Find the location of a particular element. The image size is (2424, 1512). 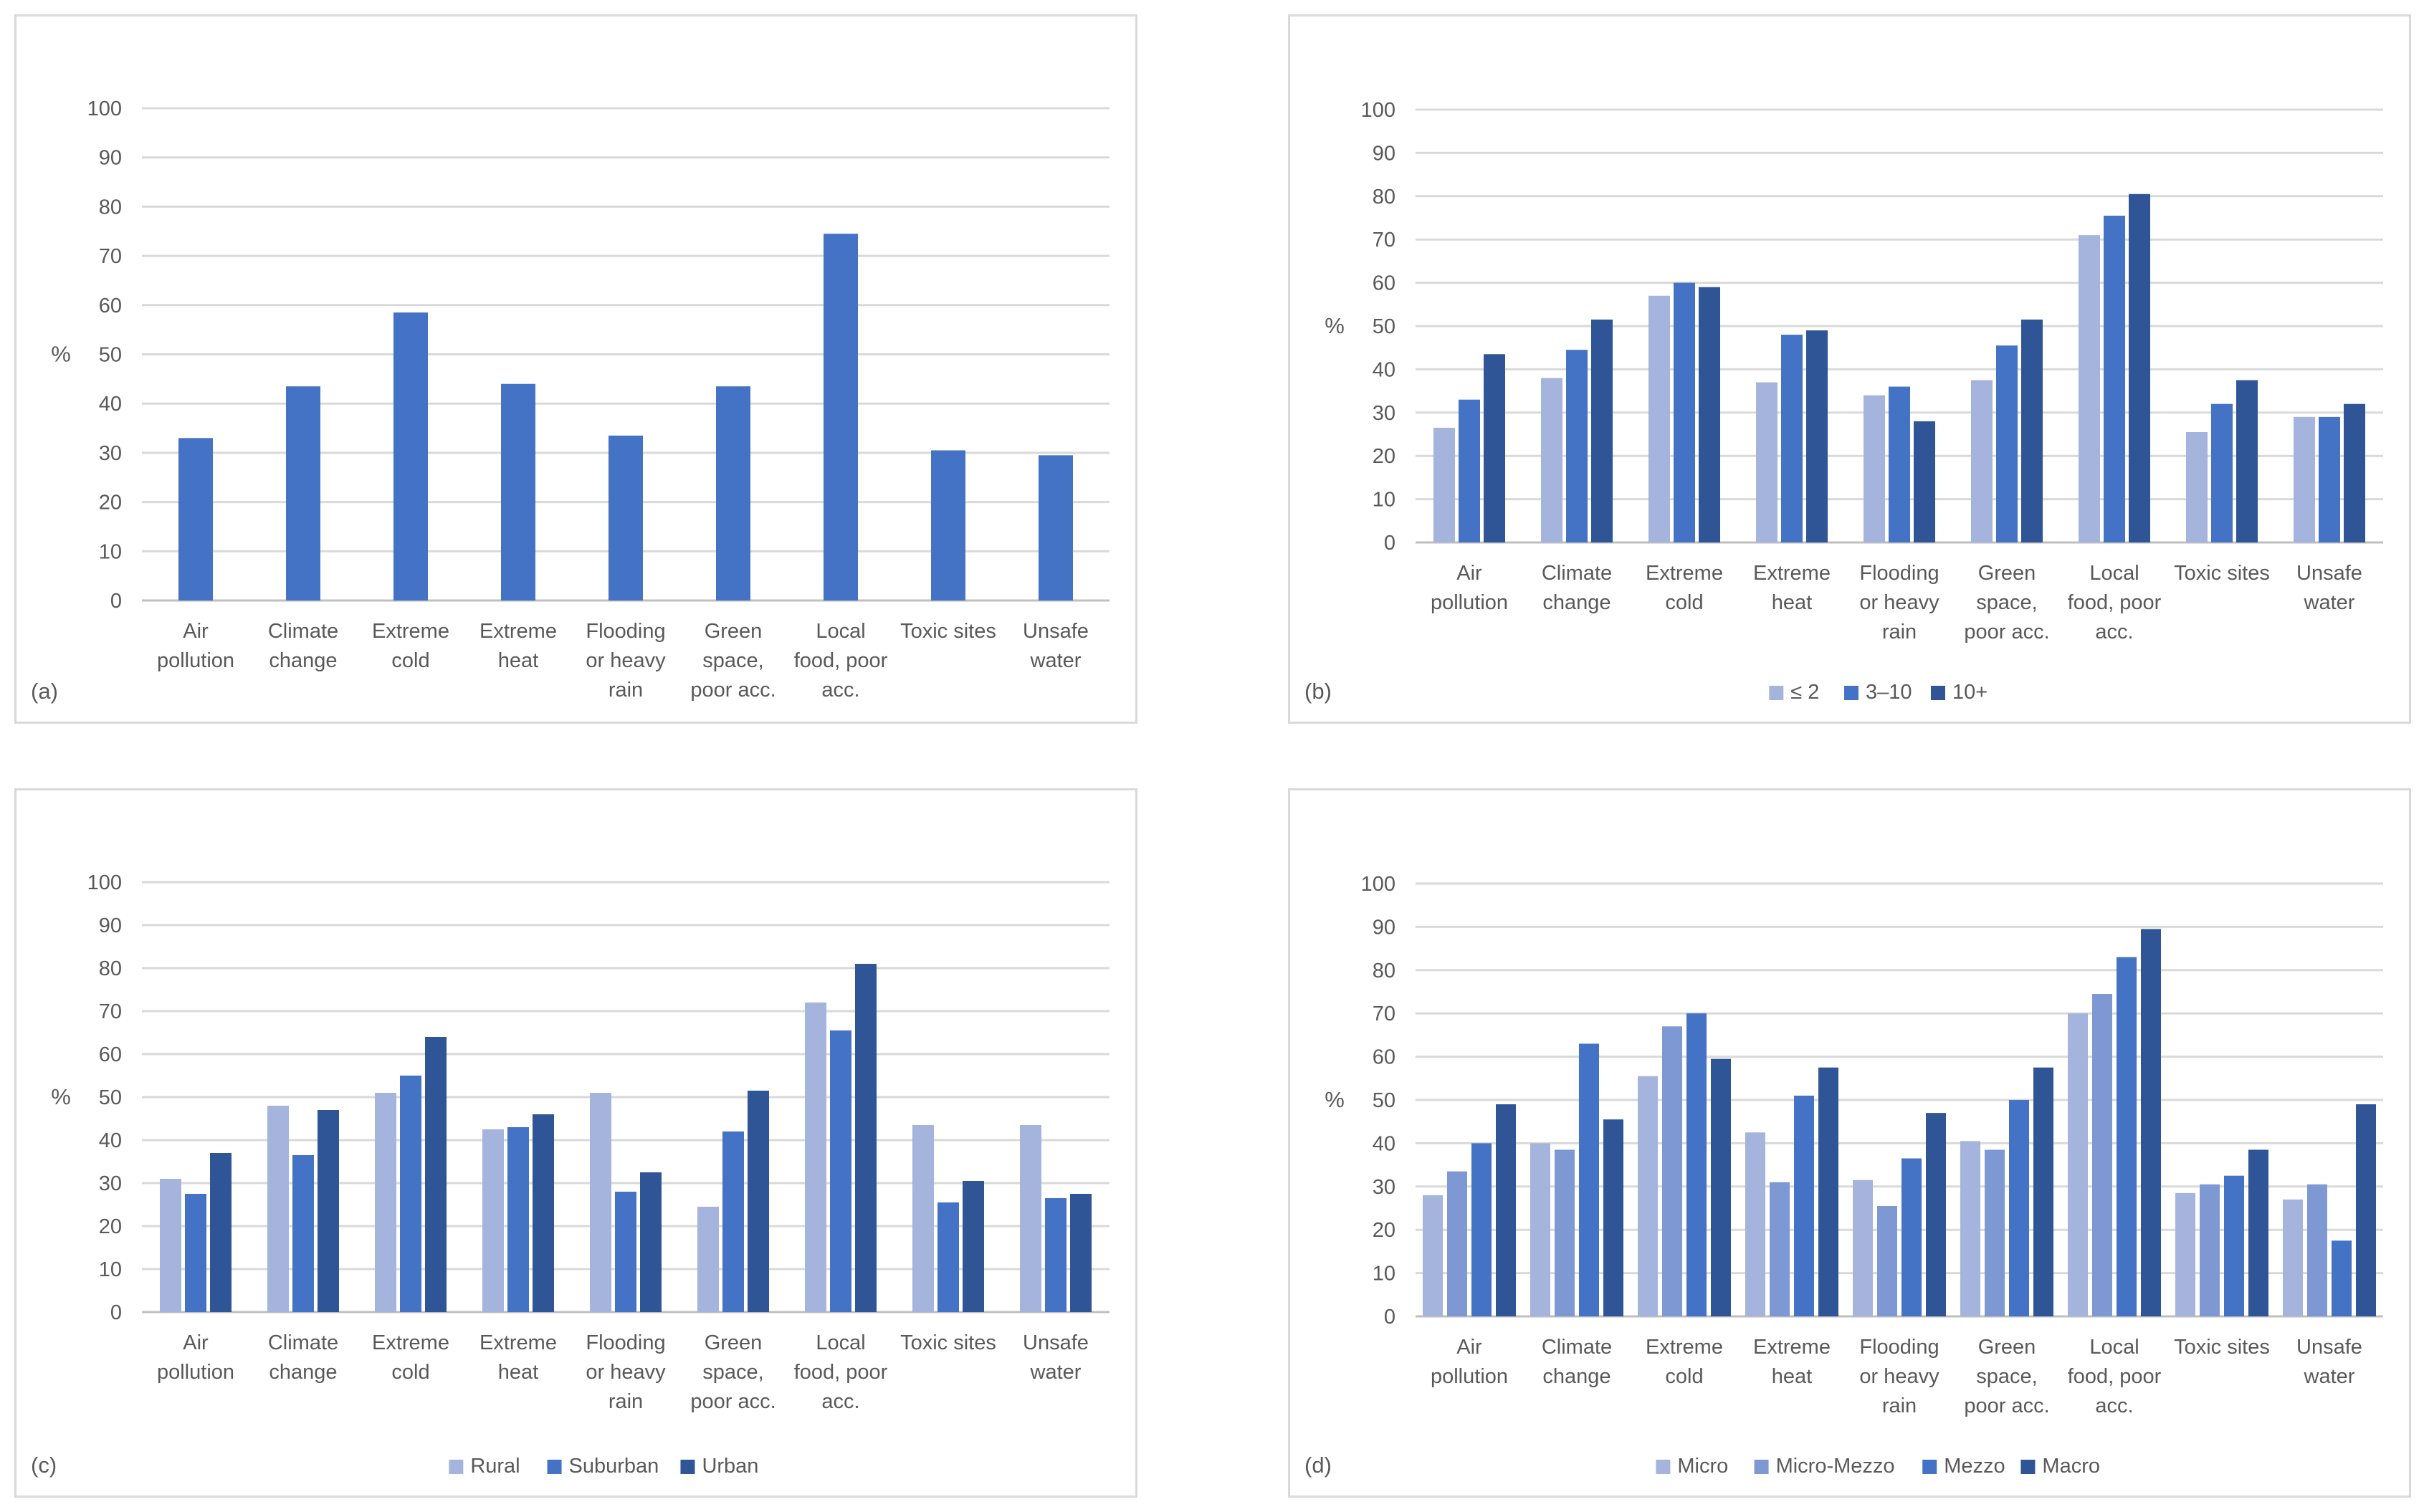

legend-label: 3–10 is located at coordinates (1889, 692).